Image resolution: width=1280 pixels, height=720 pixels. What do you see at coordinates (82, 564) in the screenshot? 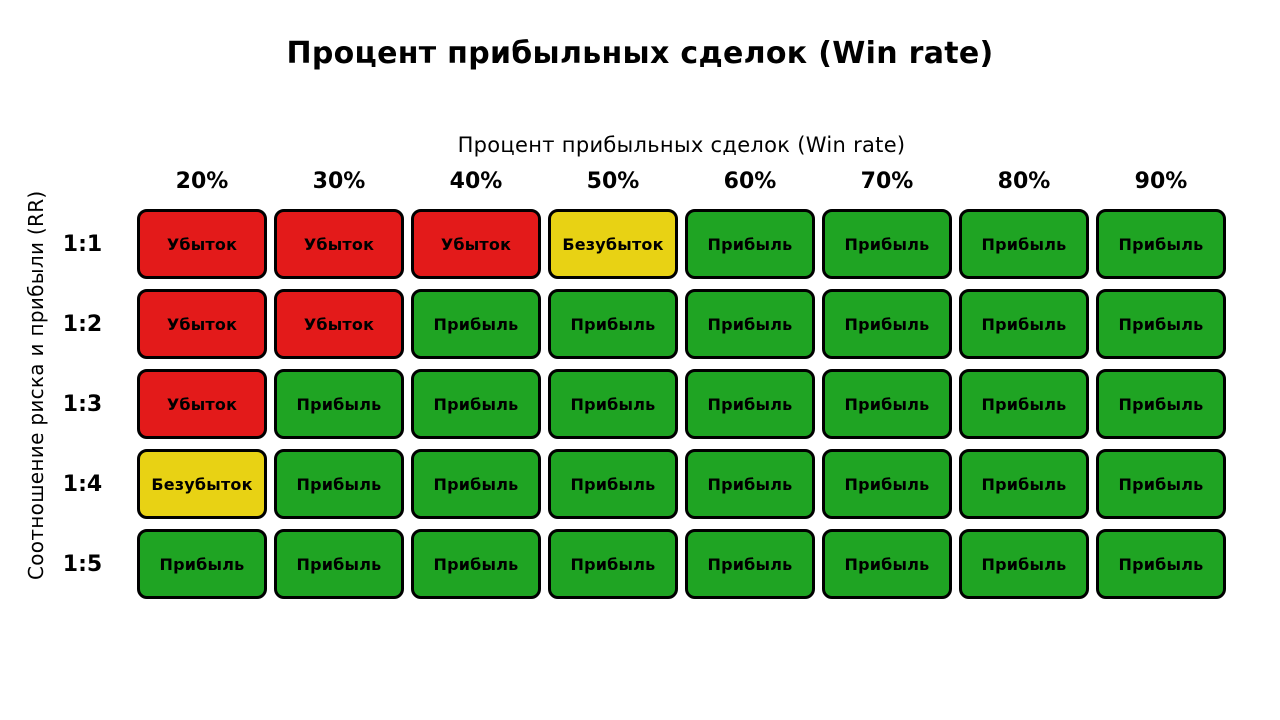
I see `row-label-1-5: 1:5` at bounding box center [82, 564].